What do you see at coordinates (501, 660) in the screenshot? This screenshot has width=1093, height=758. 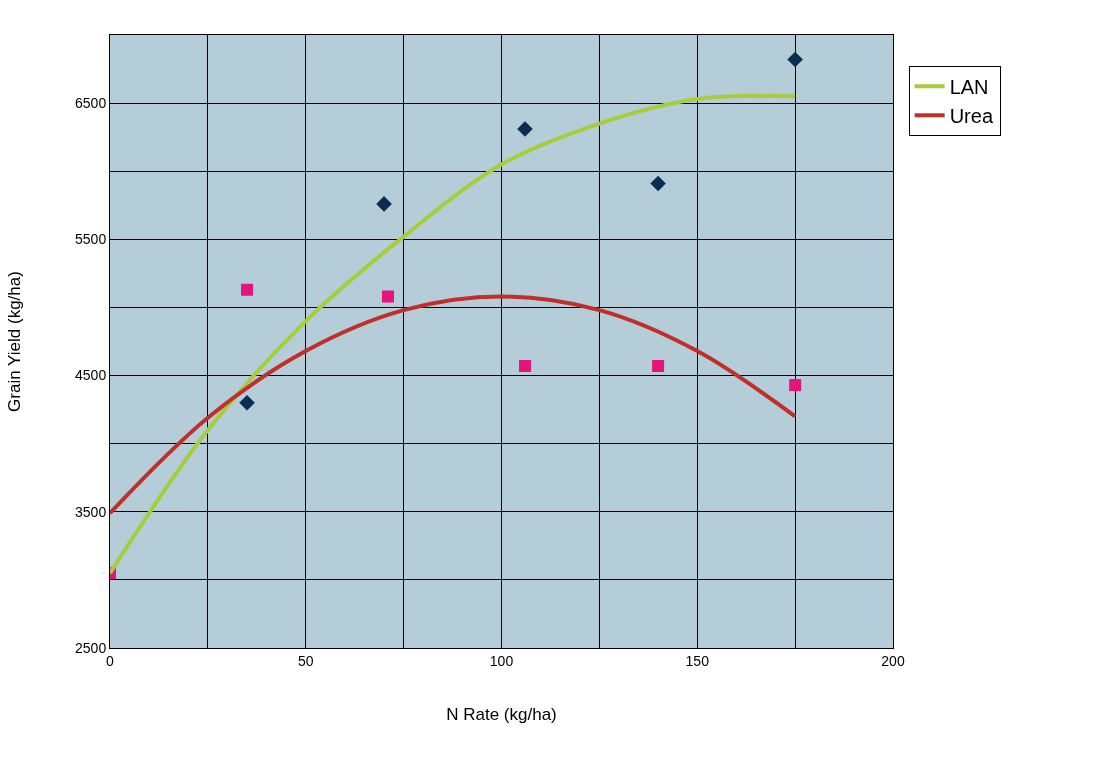 I see `x-tick-label: 100` at bounding box center [501, 660].